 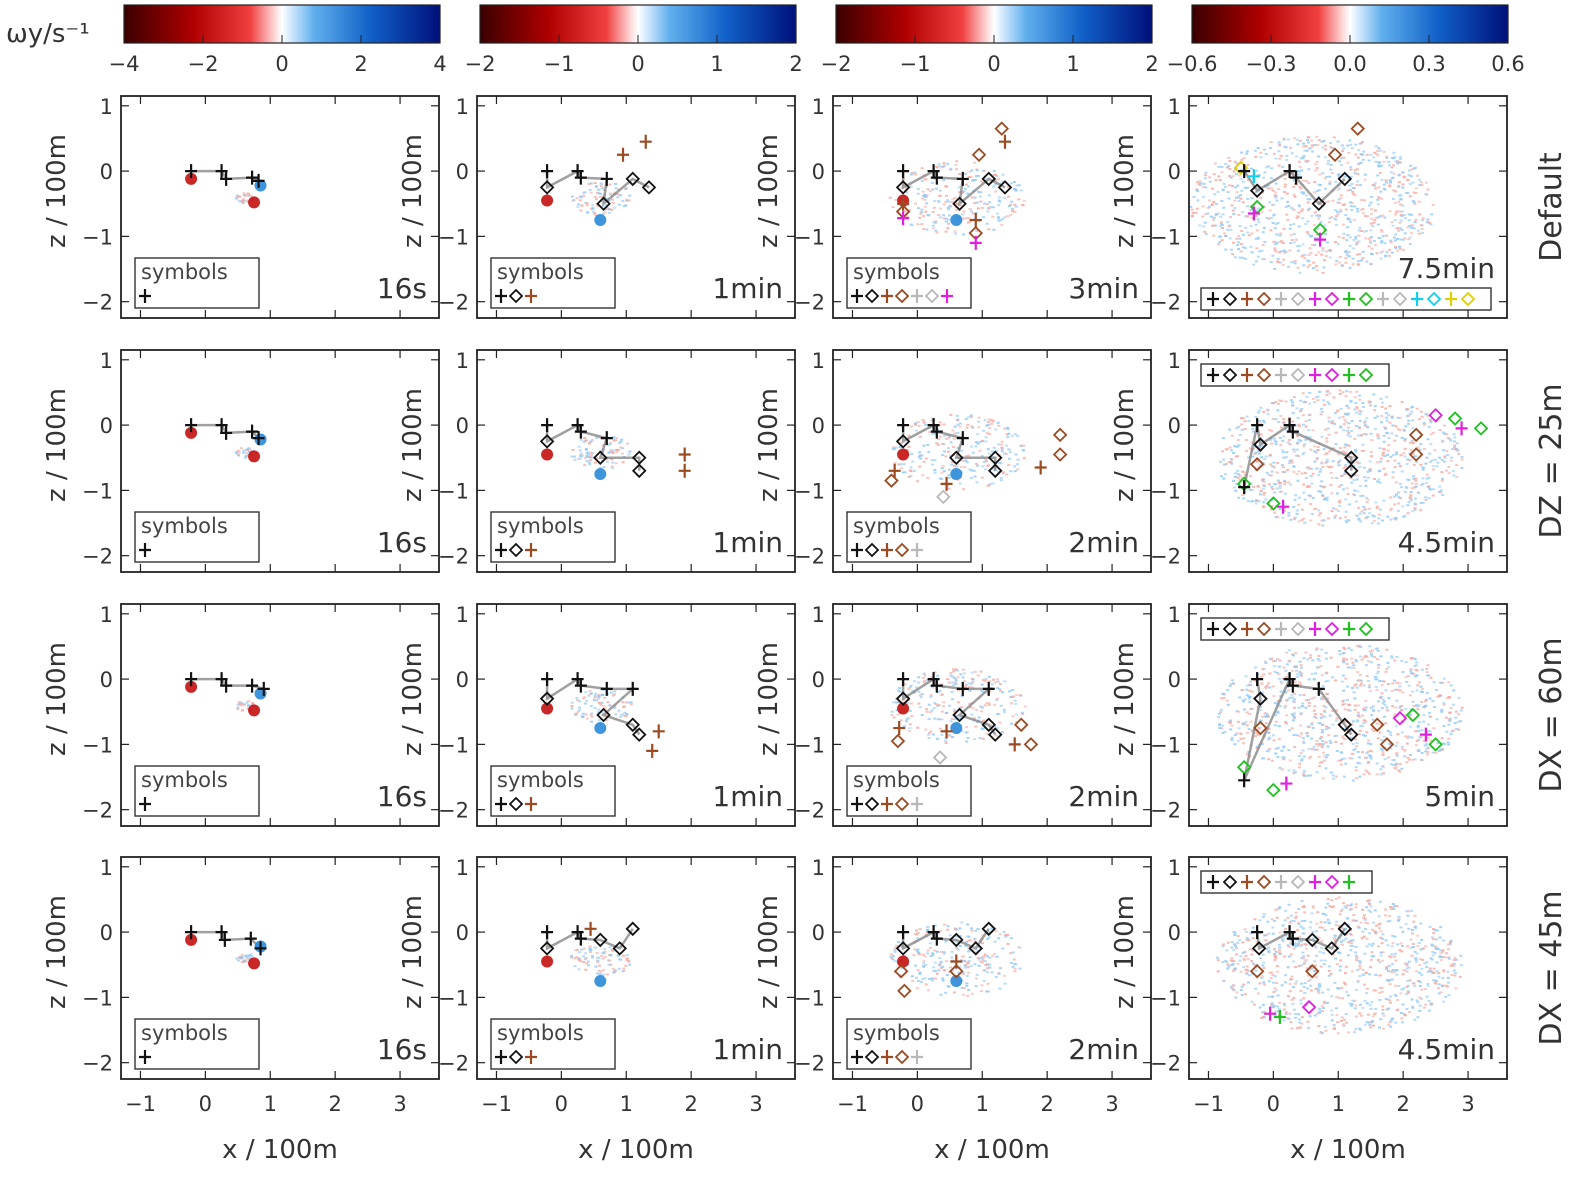 I want to click on y-tick-label: −1, so click(x=453, y=237).